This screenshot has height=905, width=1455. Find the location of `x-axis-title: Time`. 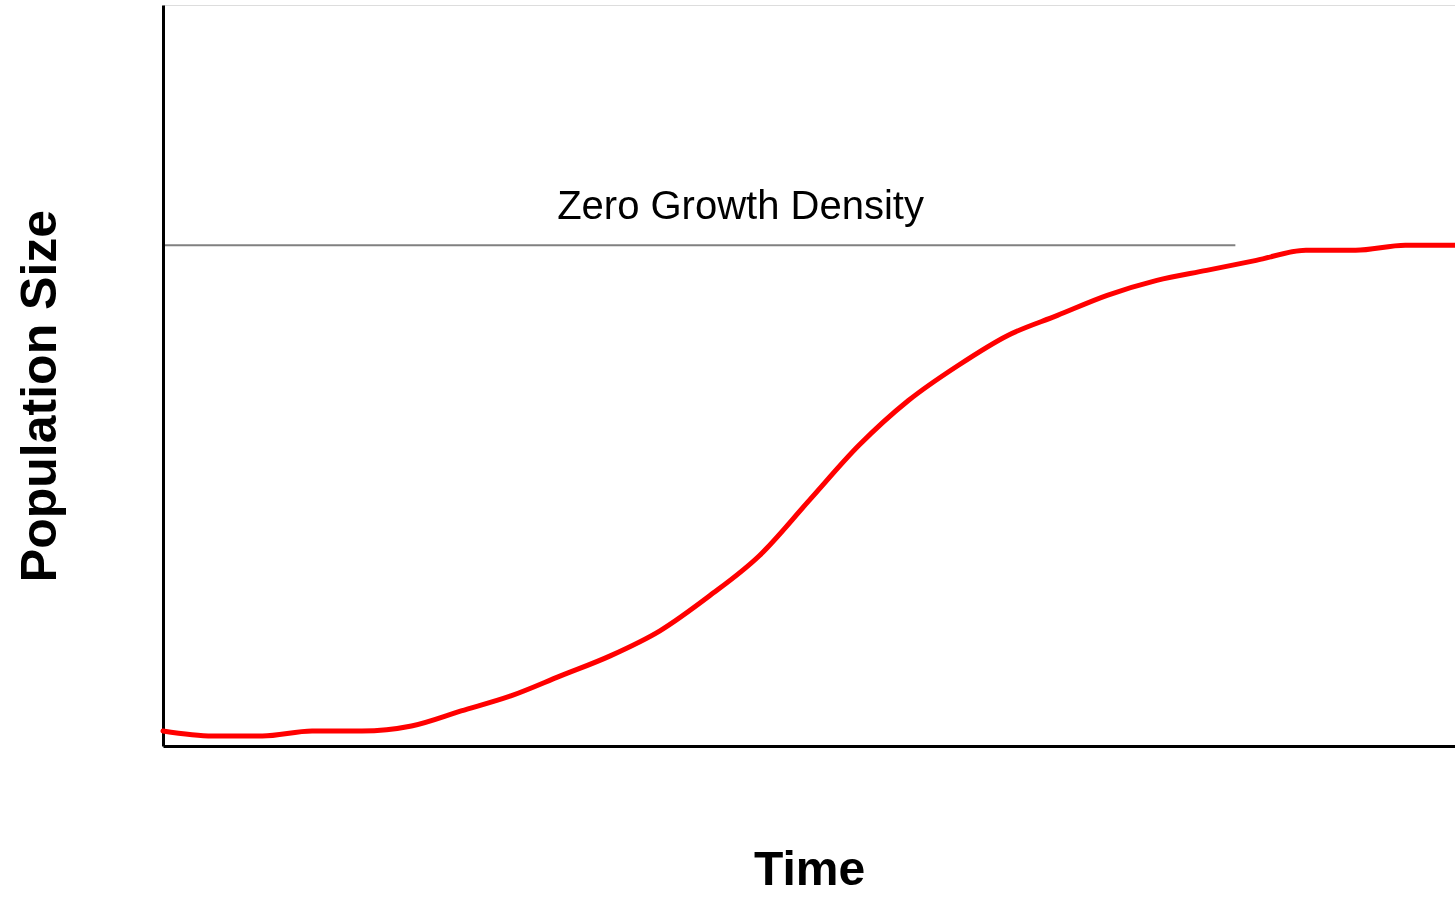

x-axis-title: Time is located at coordinates (809, 868).